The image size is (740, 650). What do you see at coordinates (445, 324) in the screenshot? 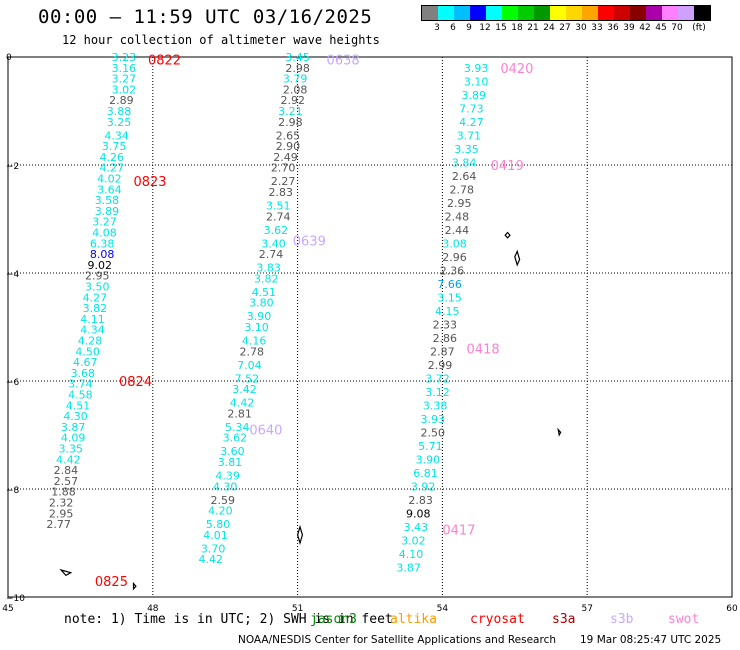
I see `wave-height-label: 2.33` at bounding box center [445, 324].